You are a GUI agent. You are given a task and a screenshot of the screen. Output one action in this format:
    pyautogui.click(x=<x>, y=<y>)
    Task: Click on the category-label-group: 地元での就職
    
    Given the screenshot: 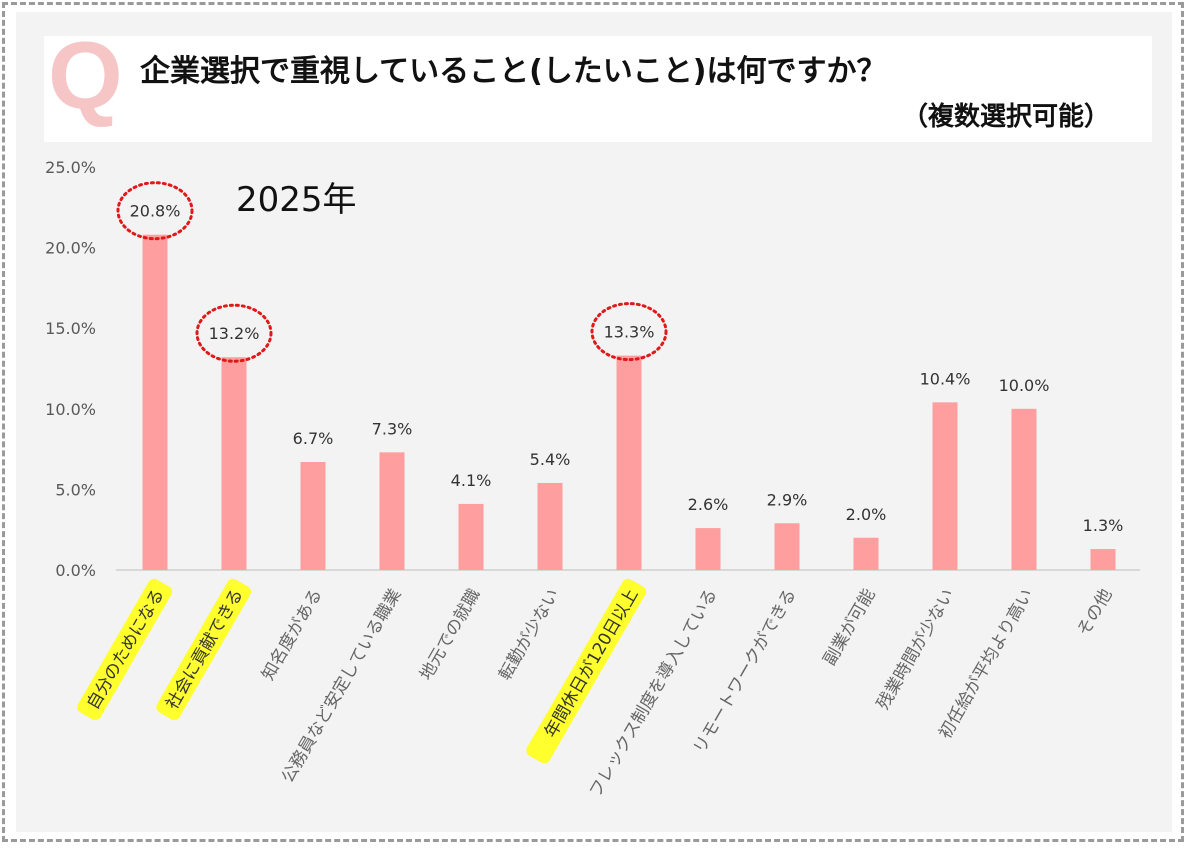 What is the action you would take?
    pyautogui.click(x=450, y=635)
    